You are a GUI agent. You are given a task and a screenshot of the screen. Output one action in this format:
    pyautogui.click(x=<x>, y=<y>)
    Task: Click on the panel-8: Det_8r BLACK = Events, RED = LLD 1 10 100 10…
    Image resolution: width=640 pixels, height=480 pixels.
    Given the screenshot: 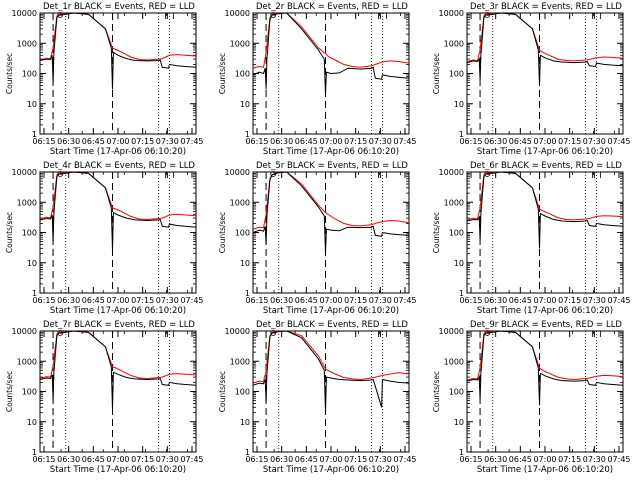 What is the action you would take?
    pyautogui.click(x=317, y=397)
    